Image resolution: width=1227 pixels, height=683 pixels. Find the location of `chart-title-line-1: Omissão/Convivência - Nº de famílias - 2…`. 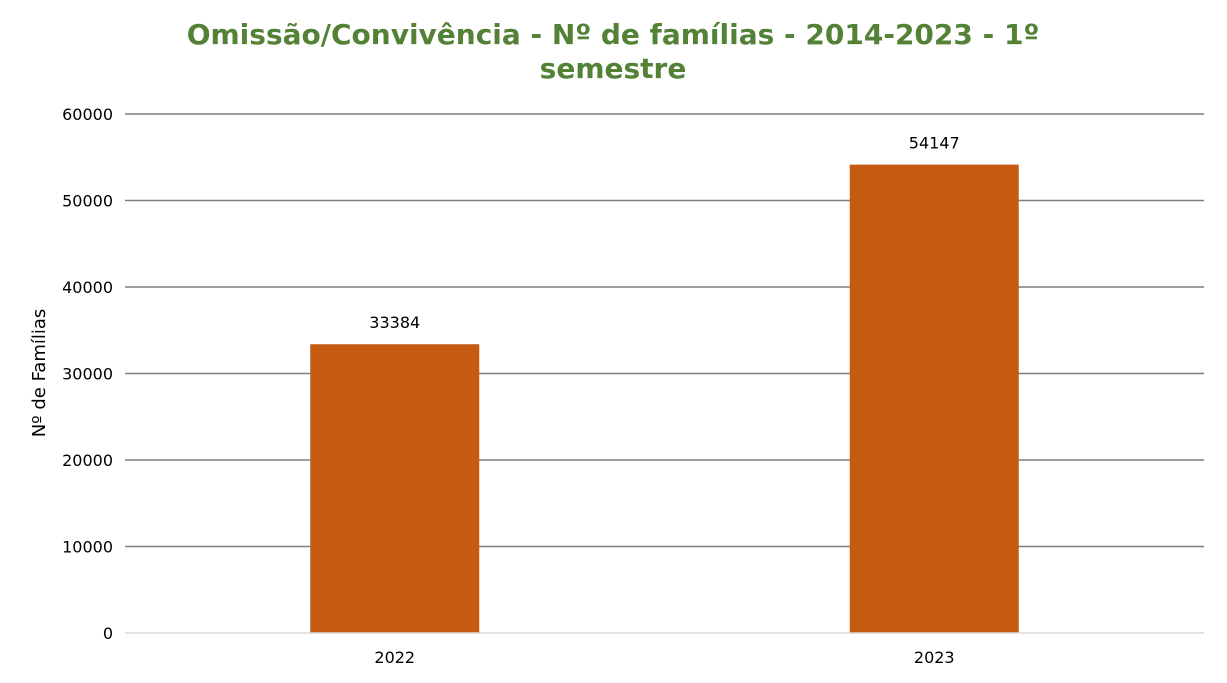

chart-title-line-1: Omissão/Convivência - Nº de famílias - 2… is located at coordinates (613, 34).